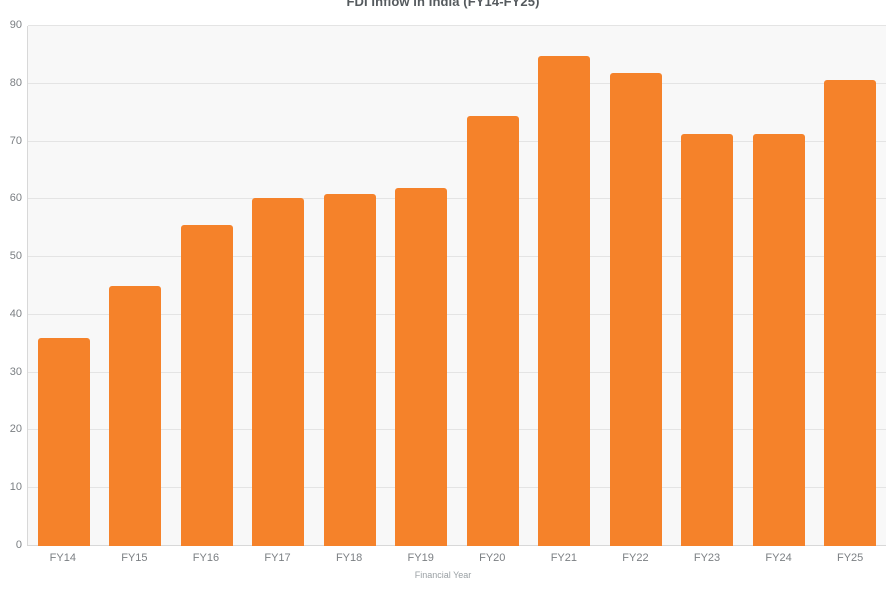  Describe the element at coordinates (448, 25) in the screenshot. I see `gridline: 90` at that location.